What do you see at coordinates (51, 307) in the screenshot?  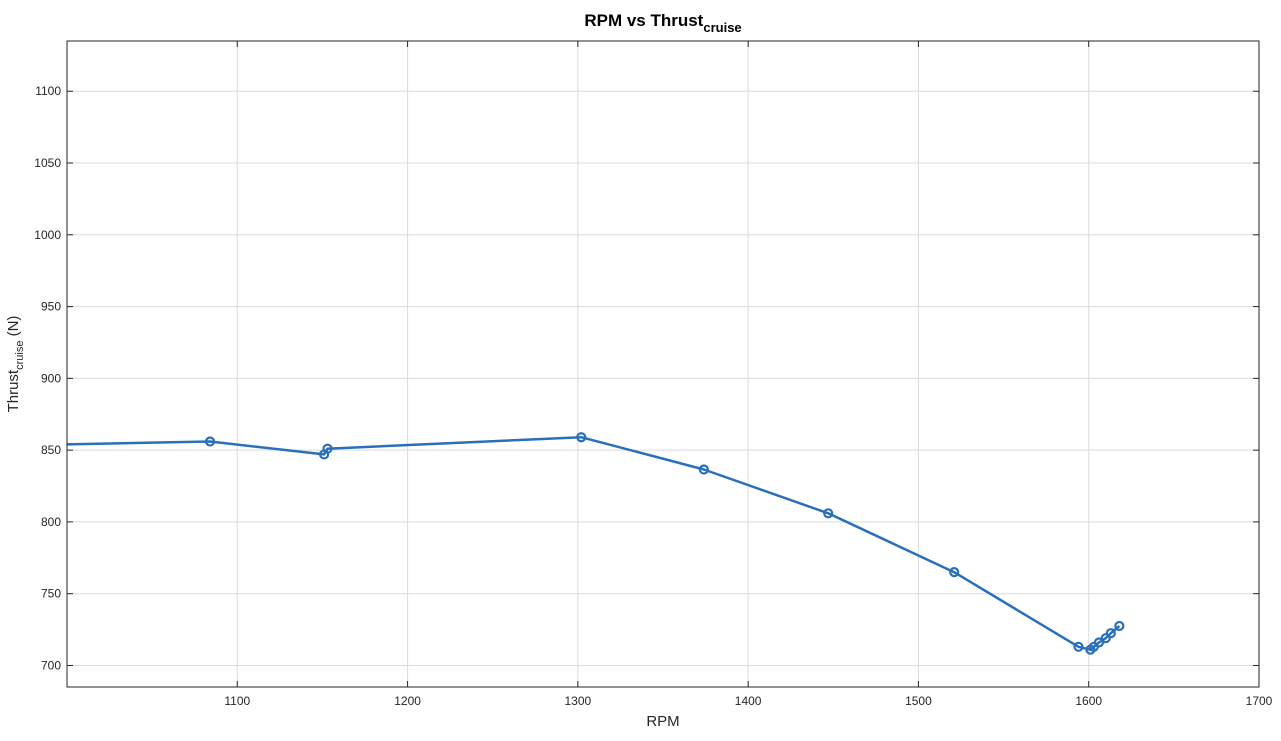 I see `y-tick-label: 950` at bounding box center [51, 307].